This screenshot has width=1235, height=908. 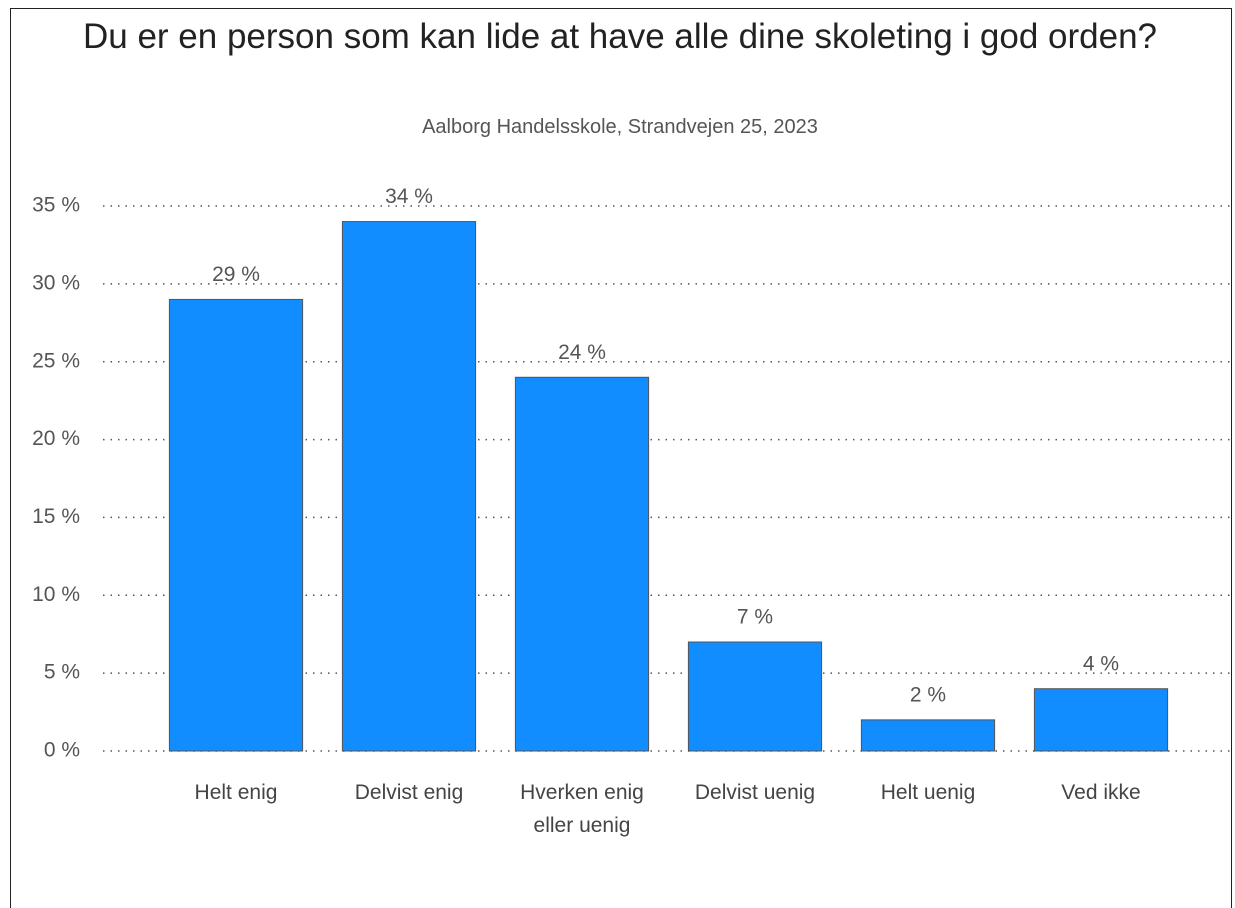 What do you see at coordinates (582, 352) in the screenshot?
I see `data-label: 24 %` at bounding box center [582, 352].